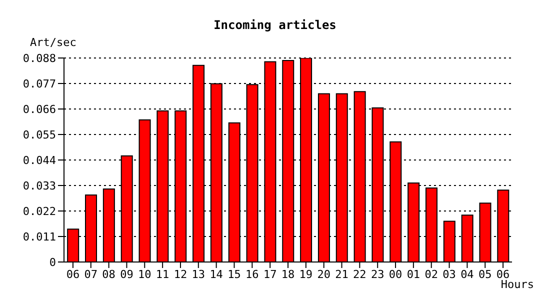  What do you see at coordinates (52, 262) in the screenshot?
I see `y-tick-label: 0` at bounding box center [52, 262].